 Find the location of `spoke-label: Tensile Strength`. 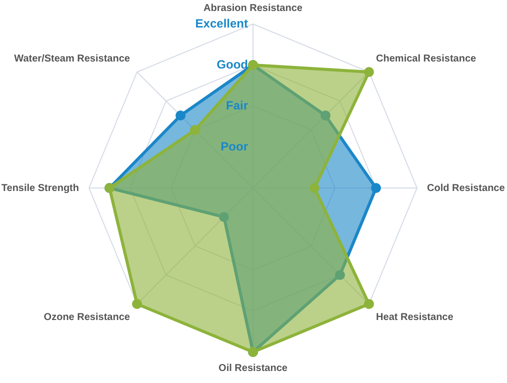

spoke-label: Tensile Strength is located at coordinates (40, 188).